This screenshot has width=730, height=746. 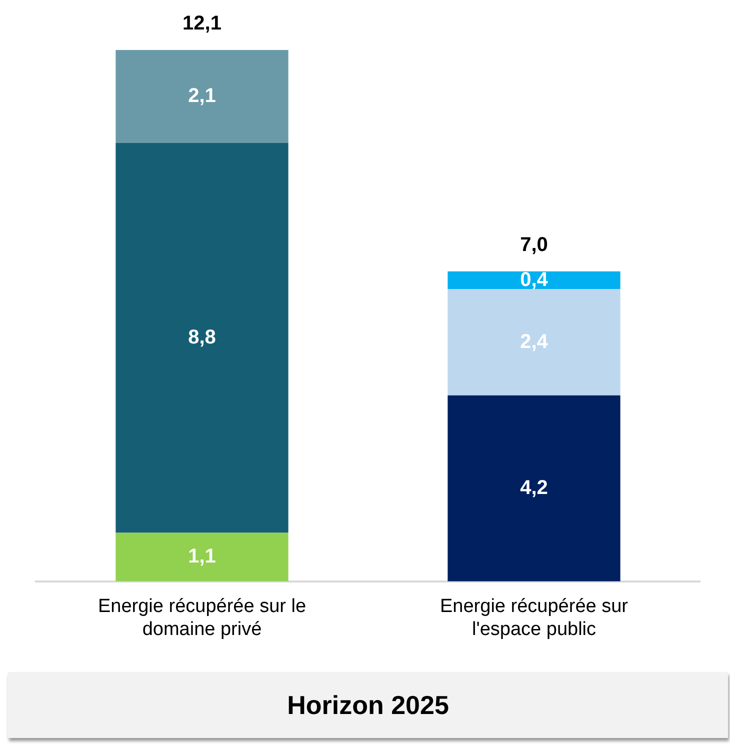 I want to click on data-label: 0,4, so click(x=534, y=279).